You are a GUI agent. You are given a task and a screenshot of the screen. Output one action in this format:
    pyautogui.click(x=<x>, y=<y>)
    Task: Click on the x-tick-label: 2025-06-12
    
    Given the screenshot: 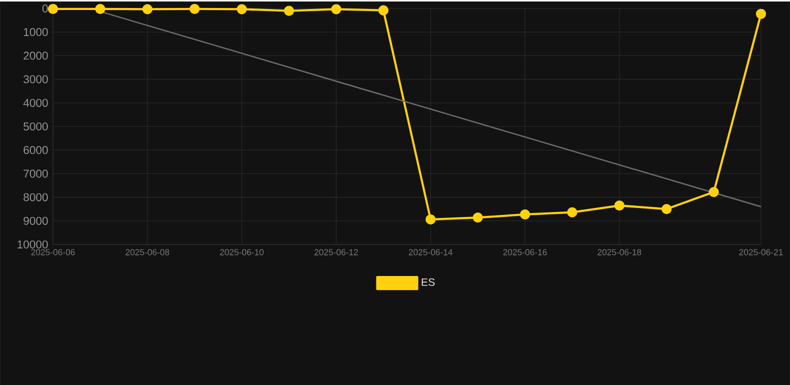 What is the action you would take?
    pyautogui.click(x=336, y=252)
    